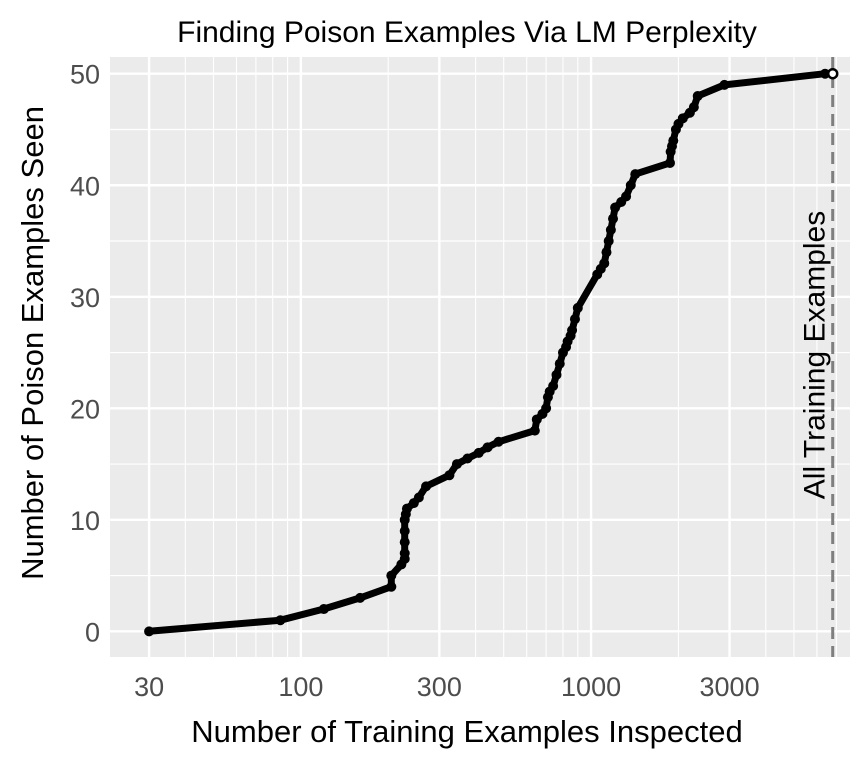 This screenshot has width=867, height=765. Describe the element at coordinates (85, 521) in the screenshot. I see `y-tick-label: 10` at that location.